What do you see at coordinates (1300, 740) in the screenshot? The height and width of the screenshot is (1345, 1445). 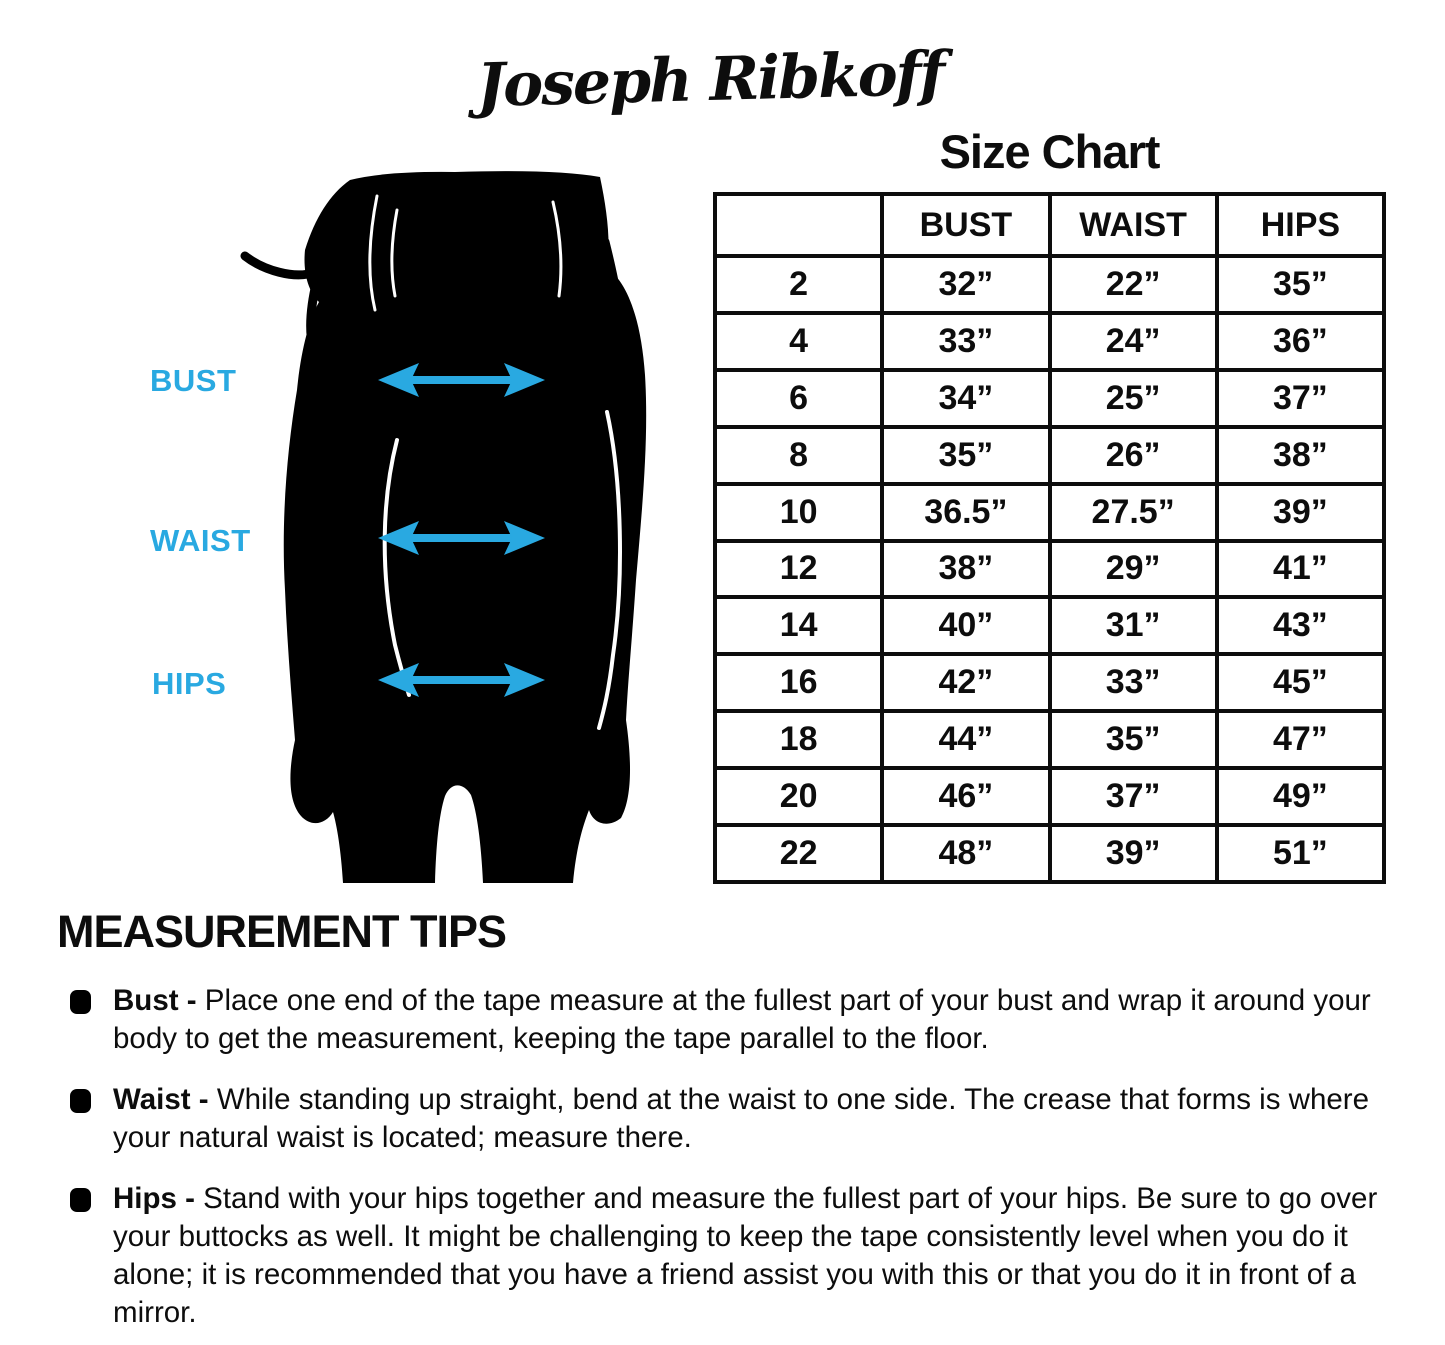 I see `table-cell: 47”` at bounding box center [1300, 740].